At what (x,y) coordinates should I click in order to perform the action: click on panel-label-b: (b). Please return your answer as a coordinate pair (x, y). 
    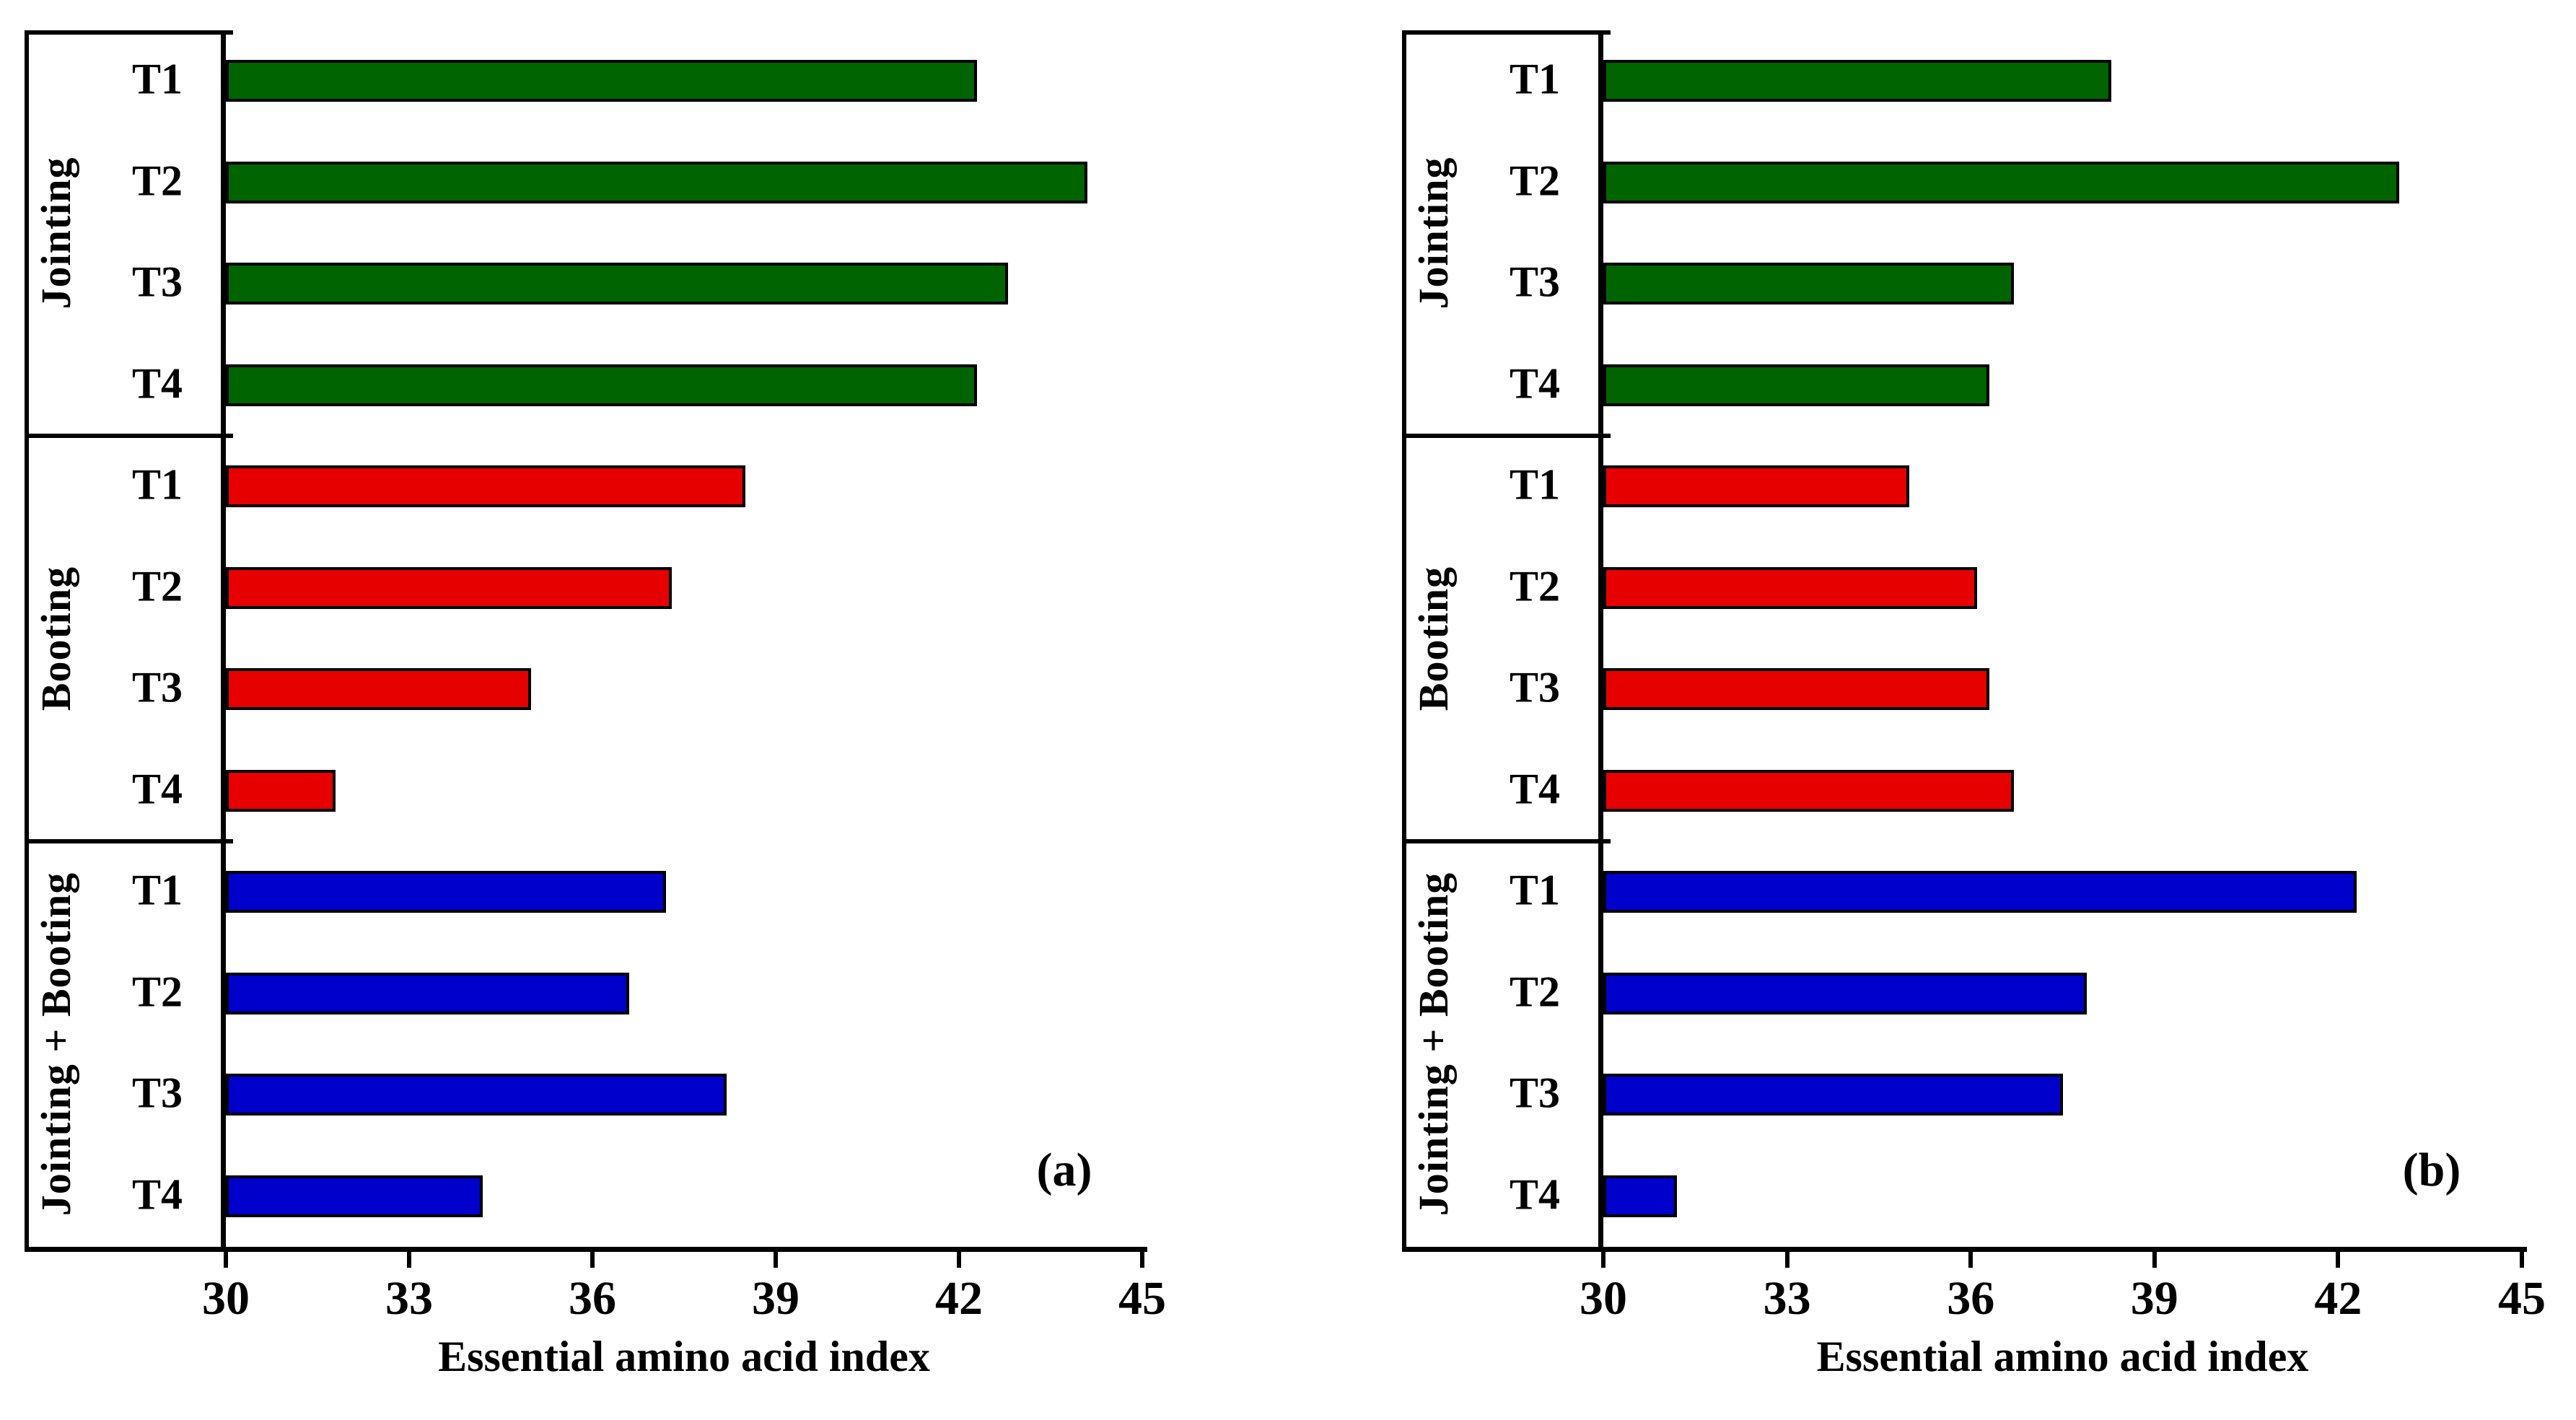
    Looking at the image, I should click on (2431, 1170).